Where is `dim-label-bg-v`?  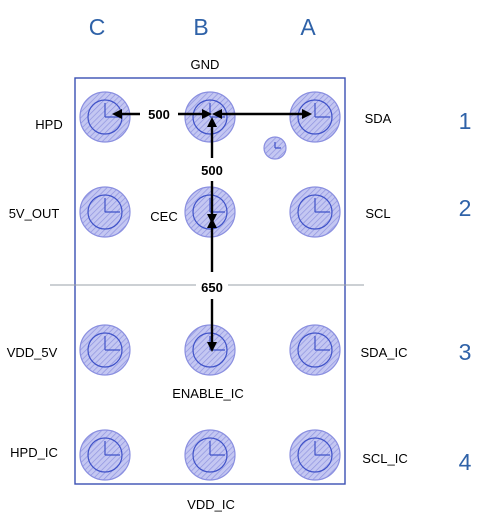
dim-label-bg-v is located at coordinates (212, 170).